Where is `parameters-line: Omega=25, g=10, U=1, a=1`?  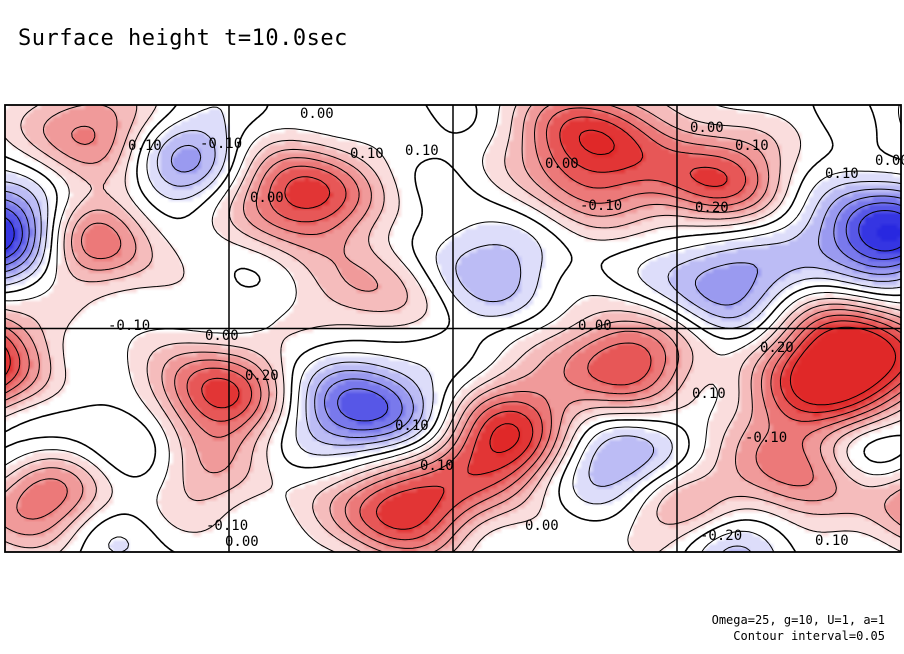
parameters-line: Omega=25, g=10, U=1, a=1 is located at coordinates (798, 620).